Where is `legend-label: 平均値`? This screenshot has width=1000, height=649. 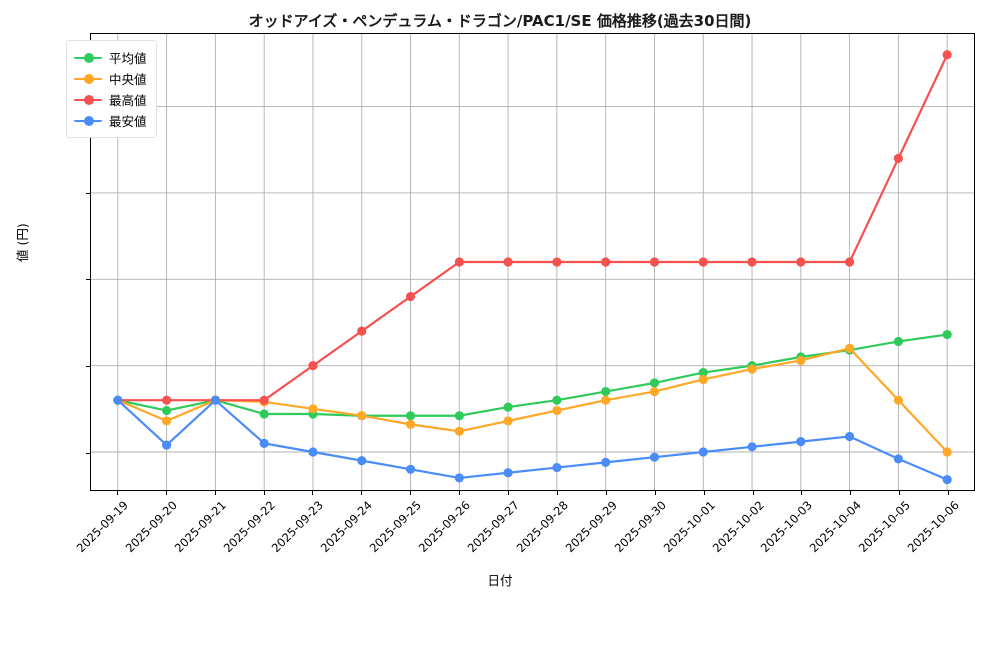 legend-label: 平均値 is located at coordinates (128, 58).